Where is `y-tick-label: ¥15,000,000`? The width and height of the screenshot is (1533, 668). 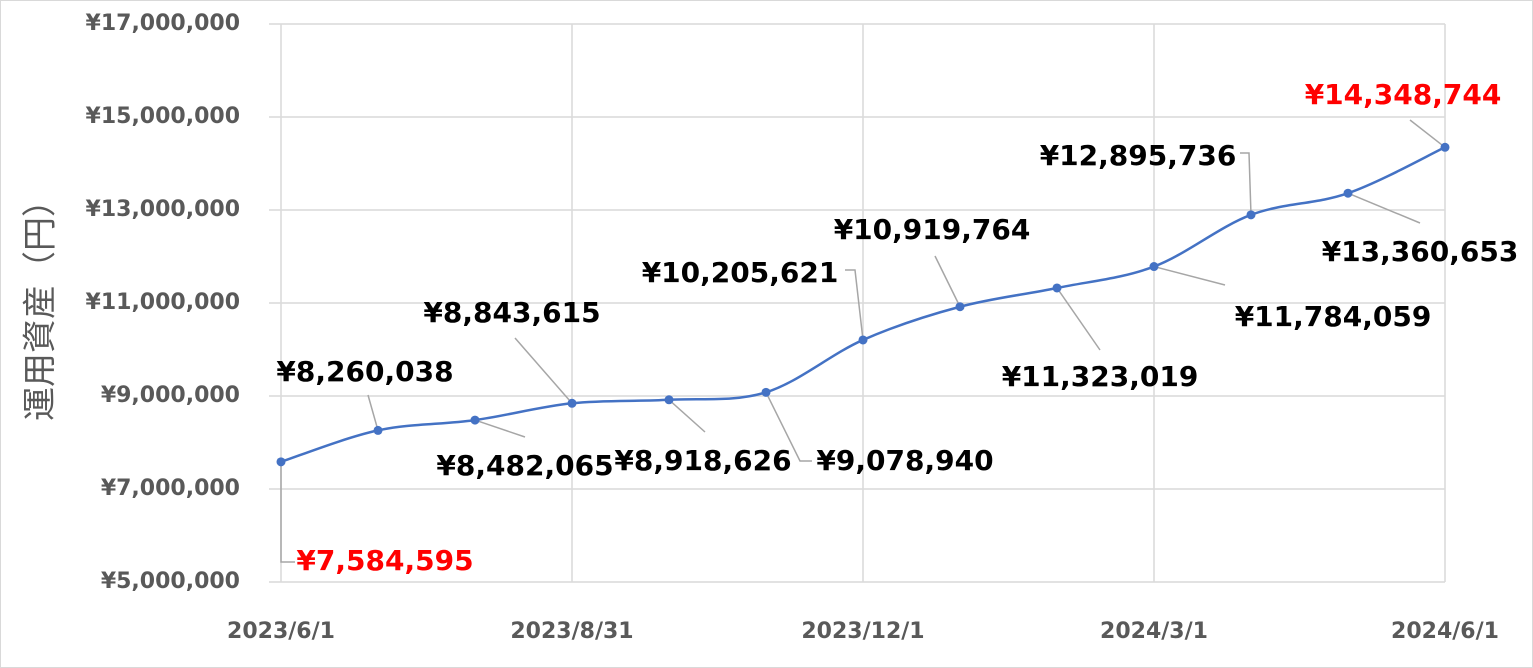 y-tick-label: ¥15,000,000 is located at coordinates (163, 116).